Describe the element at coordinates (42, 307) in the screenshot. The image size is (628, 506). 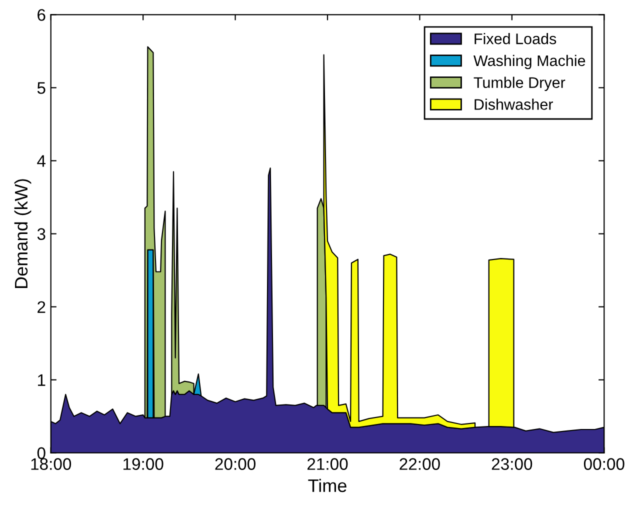
I see `y-tick-label: 2` at that location.